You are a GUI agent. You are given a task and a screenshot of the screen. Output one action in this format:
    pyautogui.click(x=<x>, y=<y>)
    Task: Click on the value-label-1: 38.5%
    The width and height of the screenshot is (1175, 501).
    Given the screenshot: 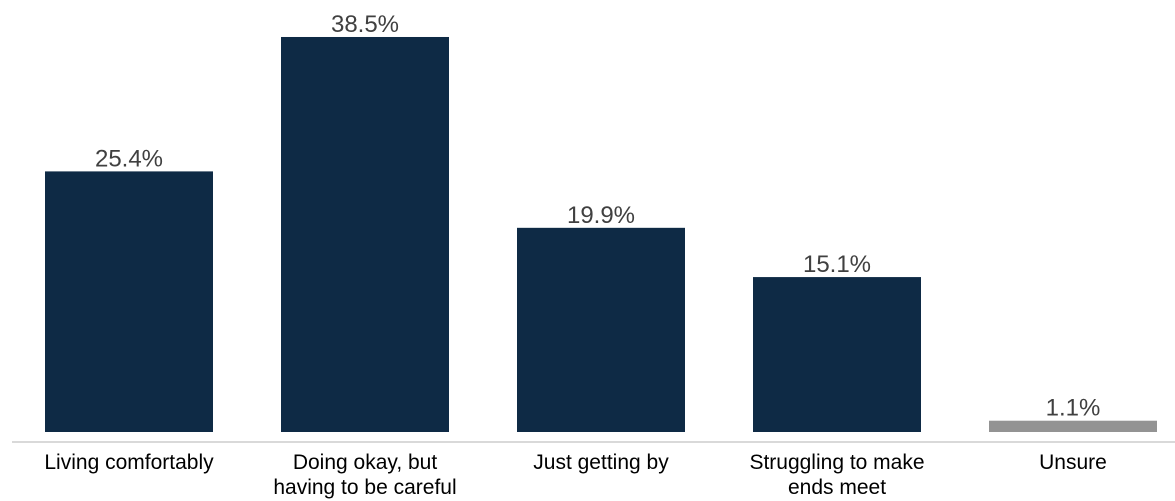 What is the action you would take?
    pyautogui.click(x=365, y=24)
    